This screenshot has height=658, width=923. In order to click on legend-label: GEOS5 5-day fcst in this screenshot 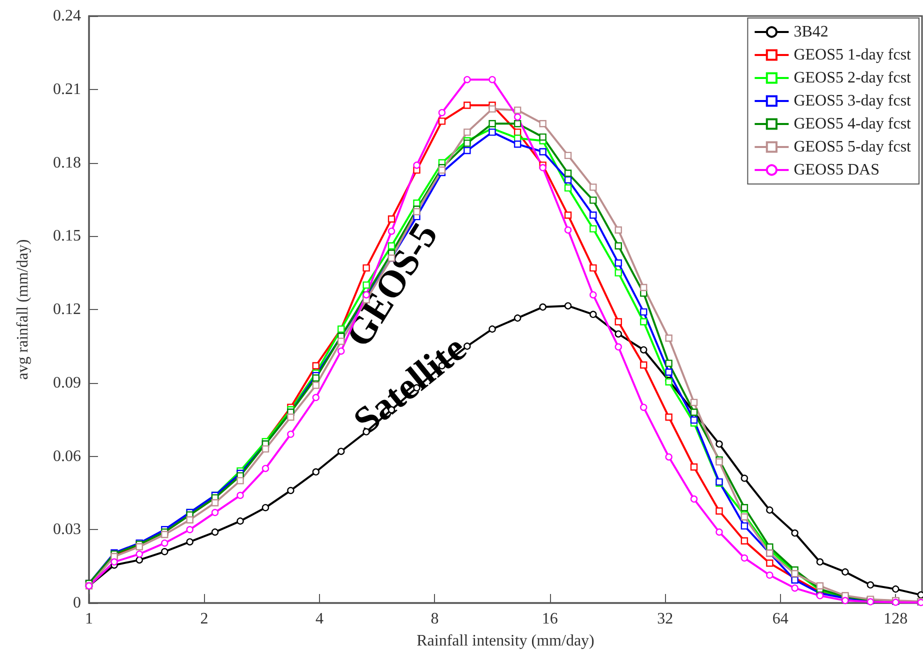, I will do `click(853, 147)`.